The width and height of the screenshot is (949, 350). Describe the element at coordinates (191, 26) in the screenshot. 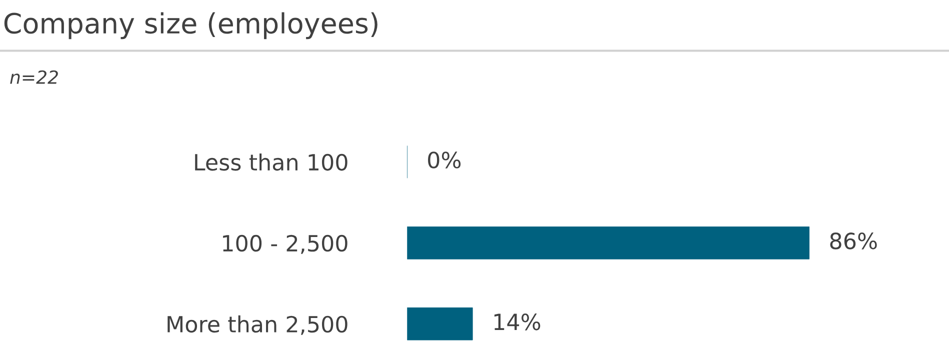

I see `chart-title: Company size (employees)` at that location.